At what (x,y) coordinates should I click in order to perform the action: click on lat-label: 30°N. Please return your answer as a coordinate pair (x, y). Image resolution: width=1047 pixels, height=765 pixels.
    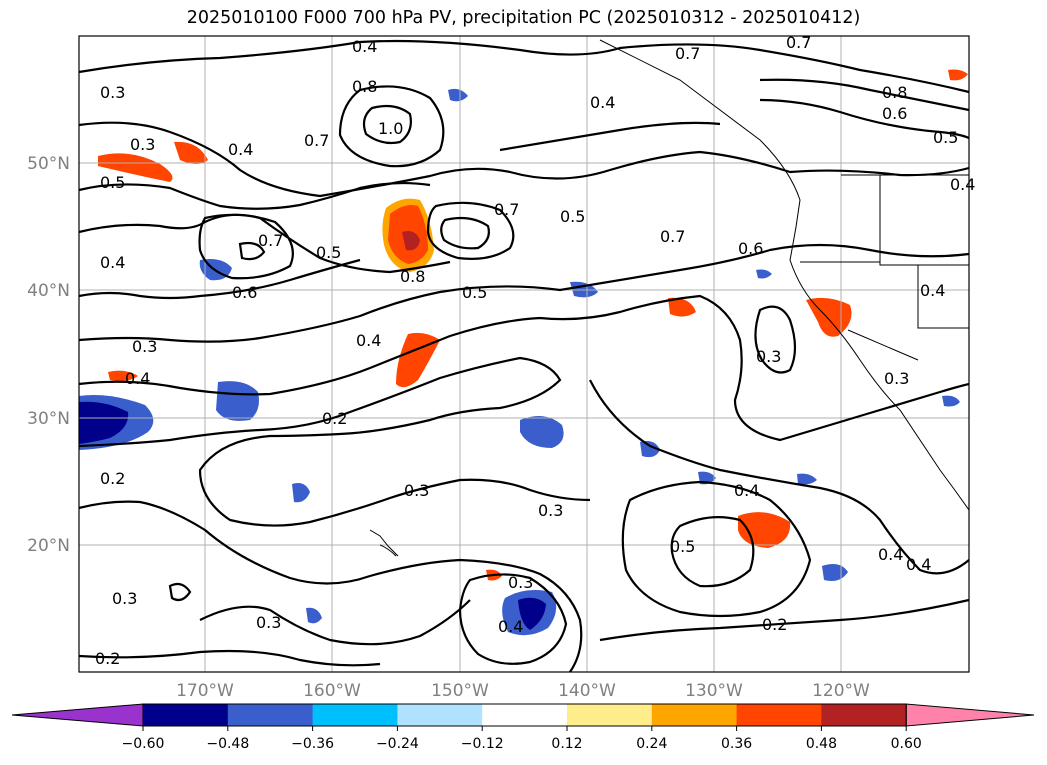
    Looking at the image, I should click on (48, 419).